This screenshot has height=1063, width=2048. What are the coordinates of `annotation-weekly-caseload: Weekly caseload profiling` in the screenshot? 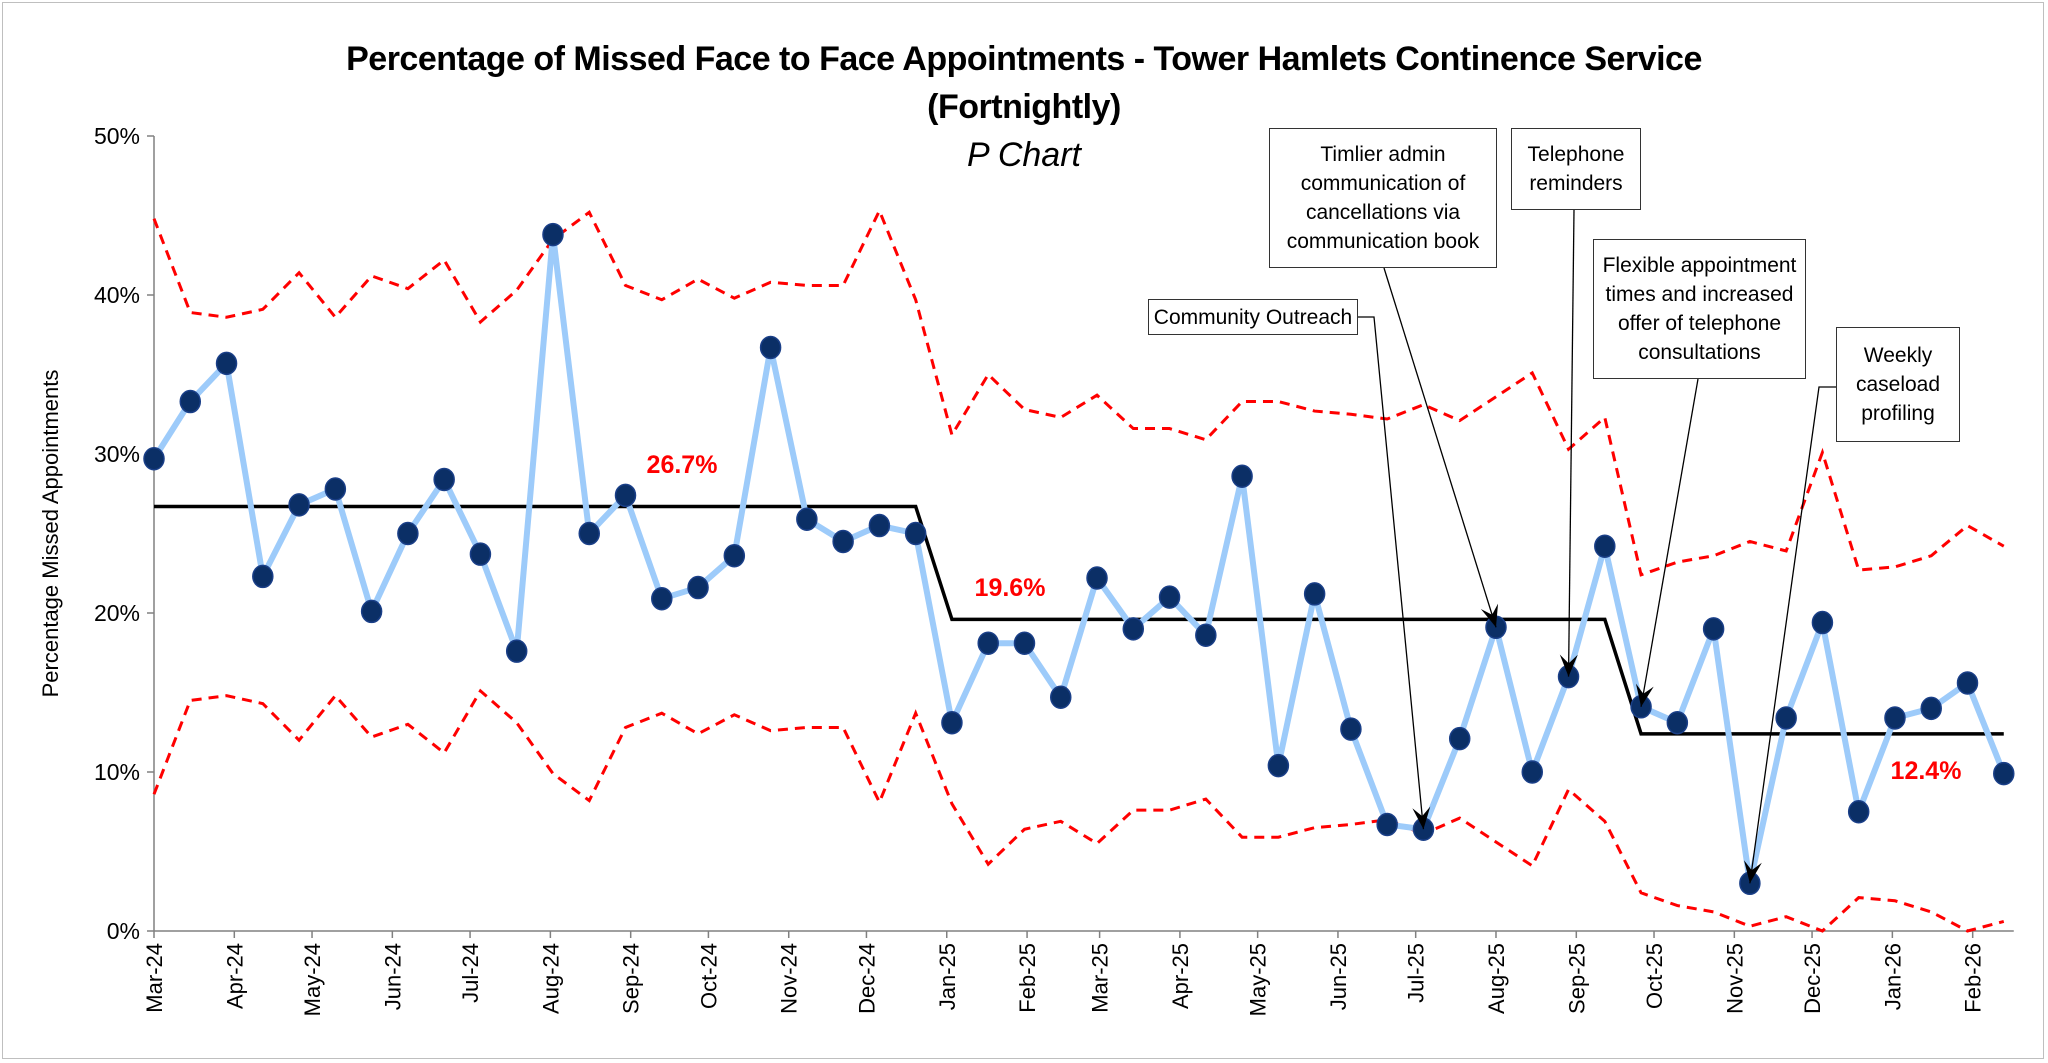 It's located at (1898, 384).